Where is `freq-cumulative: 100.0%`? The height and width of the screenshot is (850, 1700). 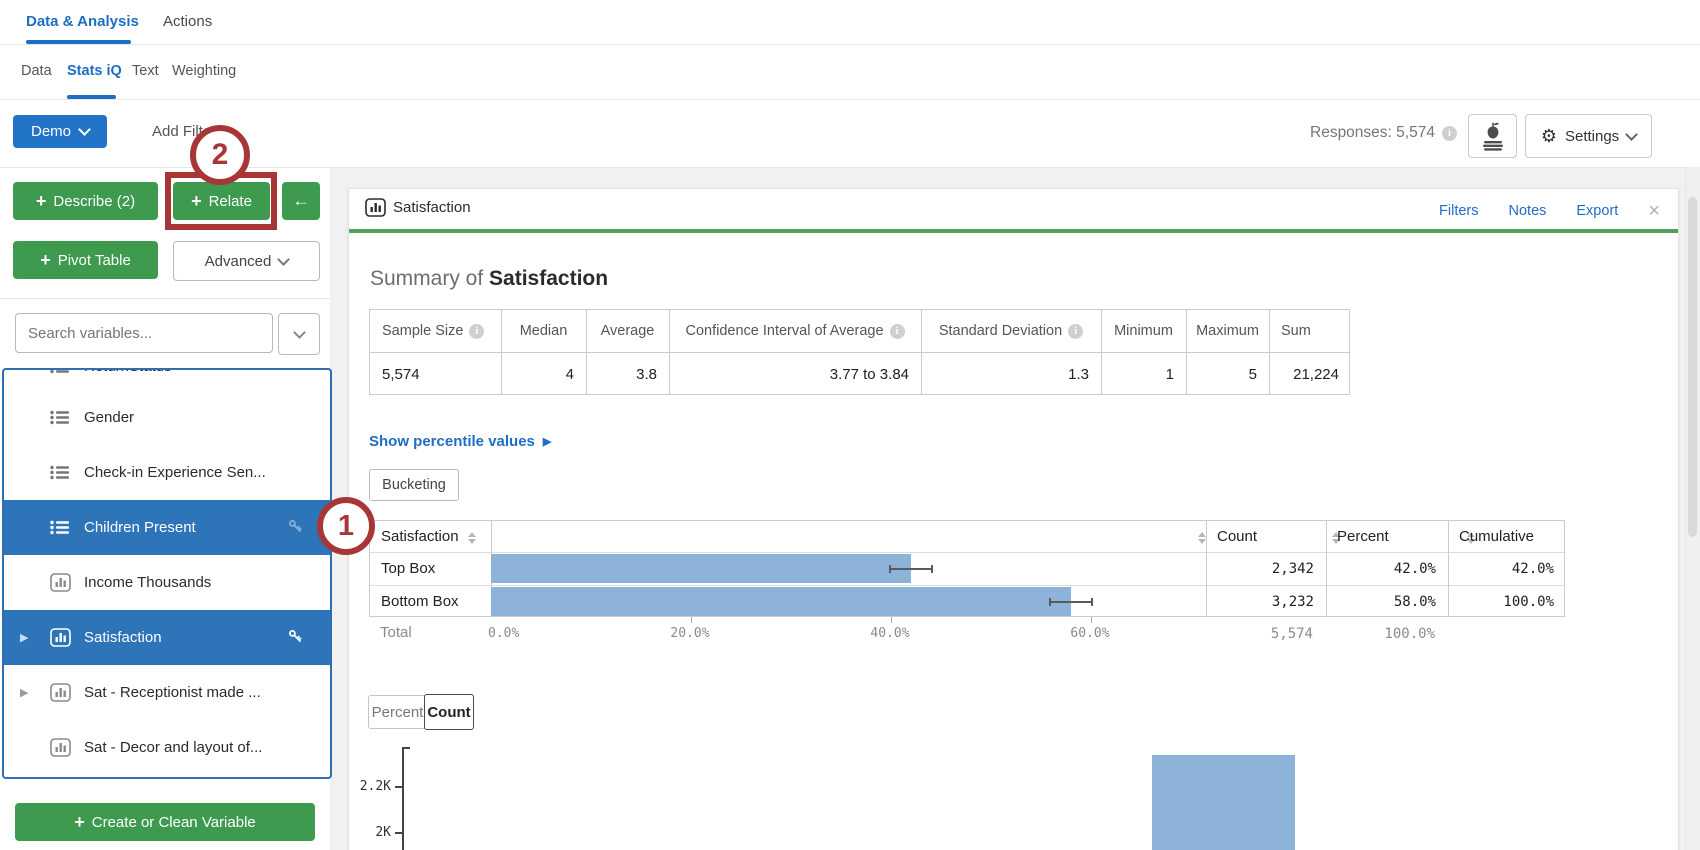 freq-cumulative: 100.0% is located at coordinates (1528, 601).